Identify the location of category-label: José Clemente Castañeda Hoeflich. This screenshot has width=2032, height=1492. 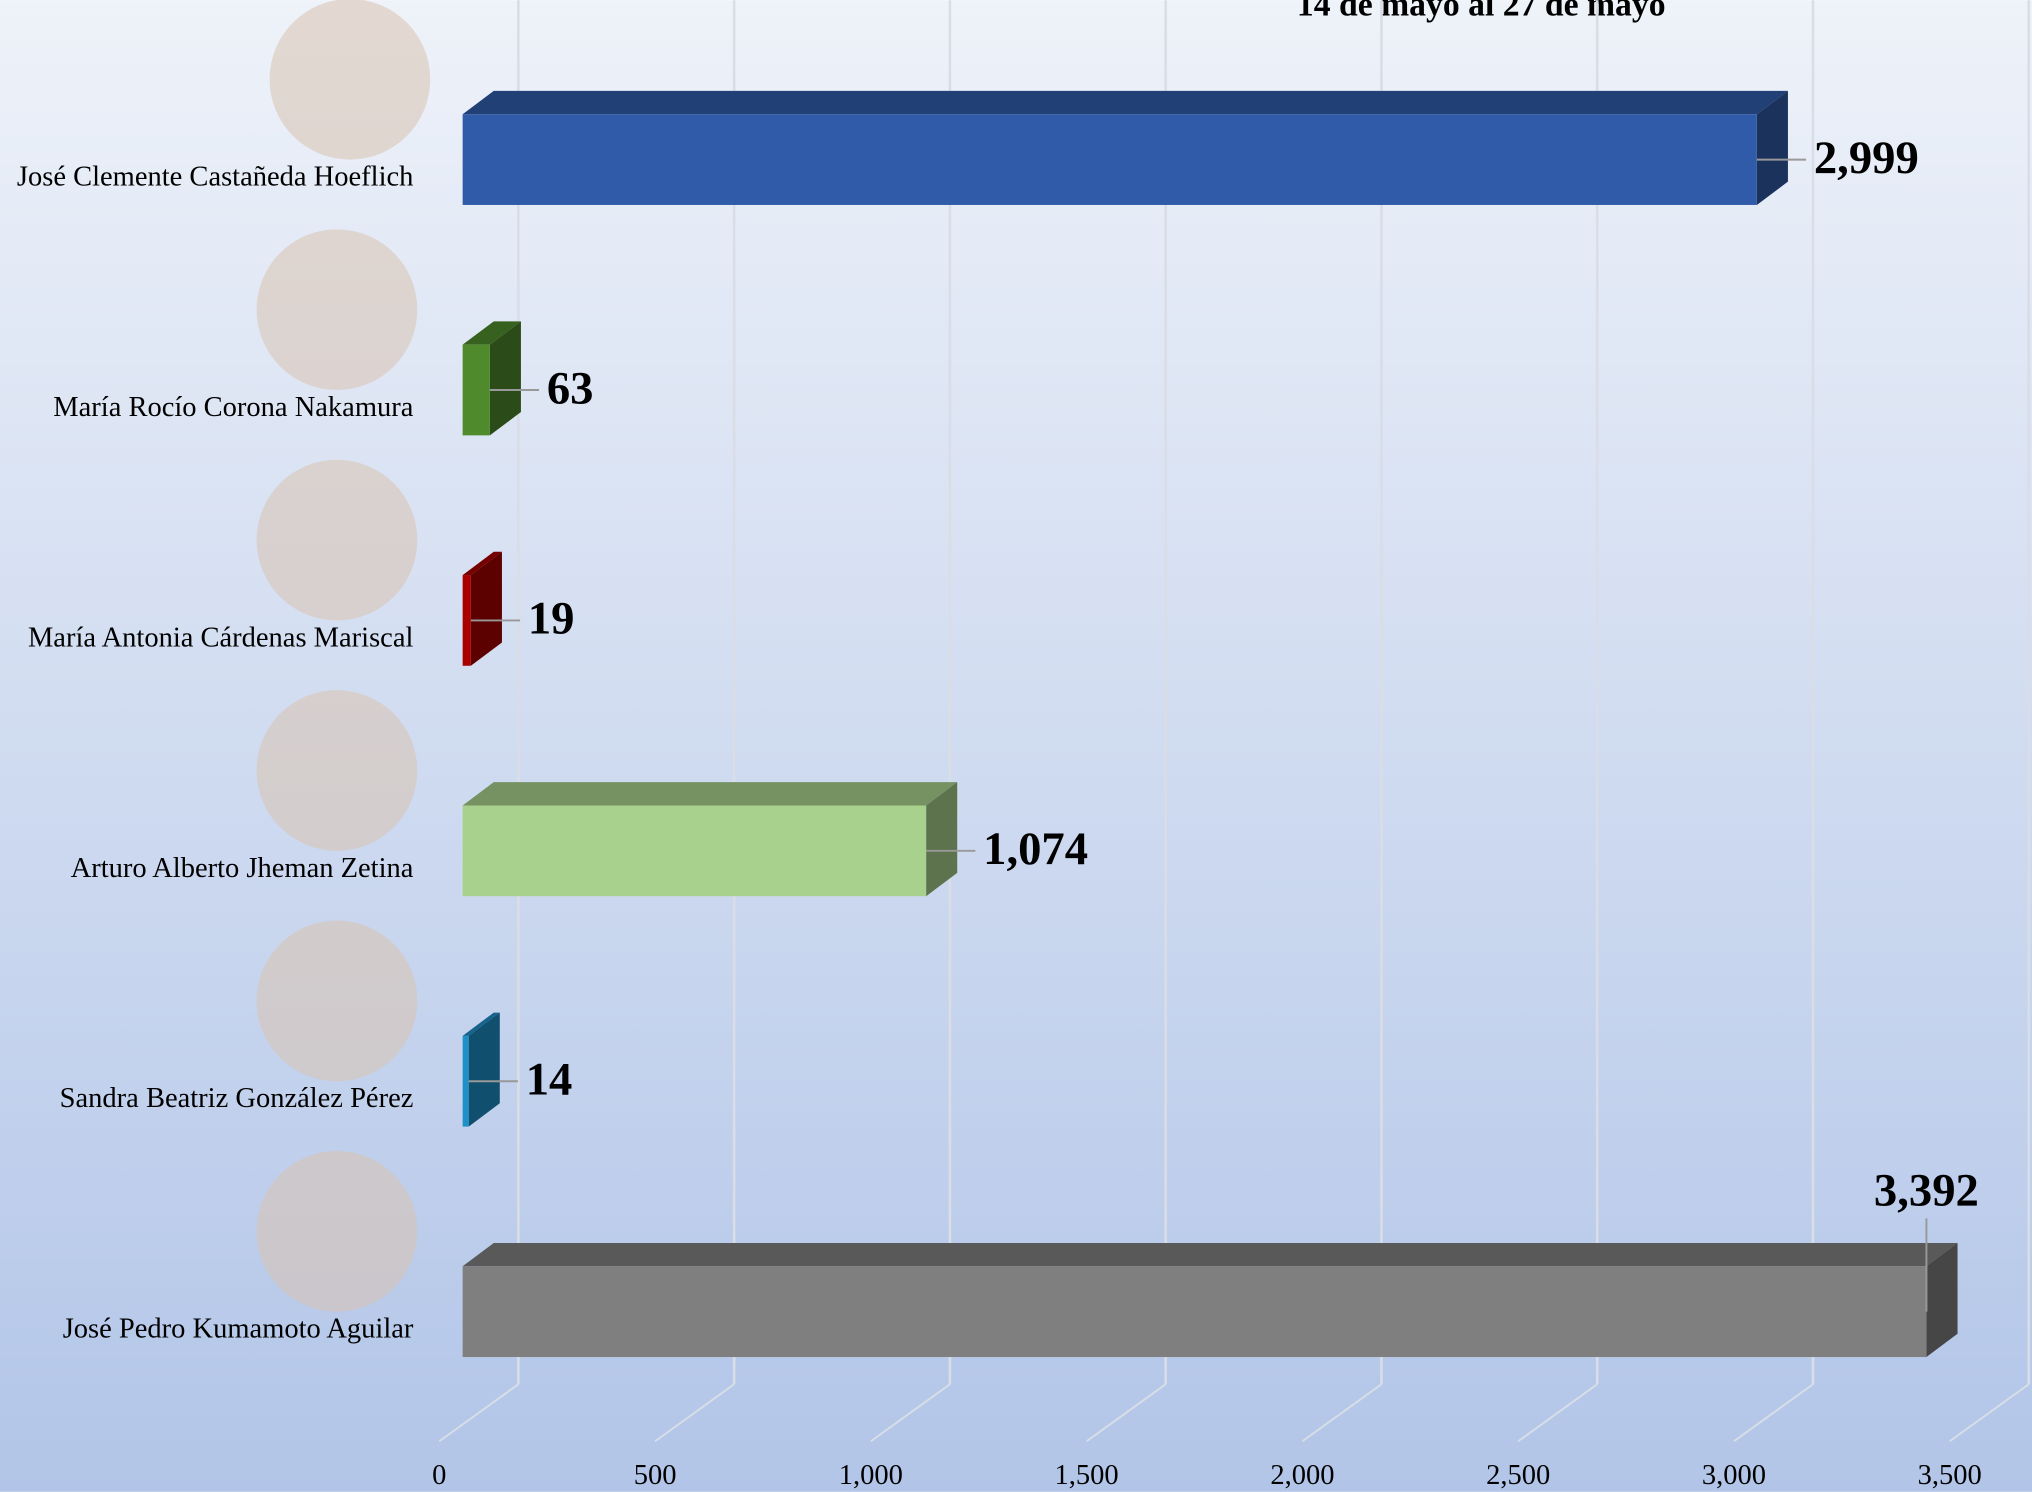
(215, 177).